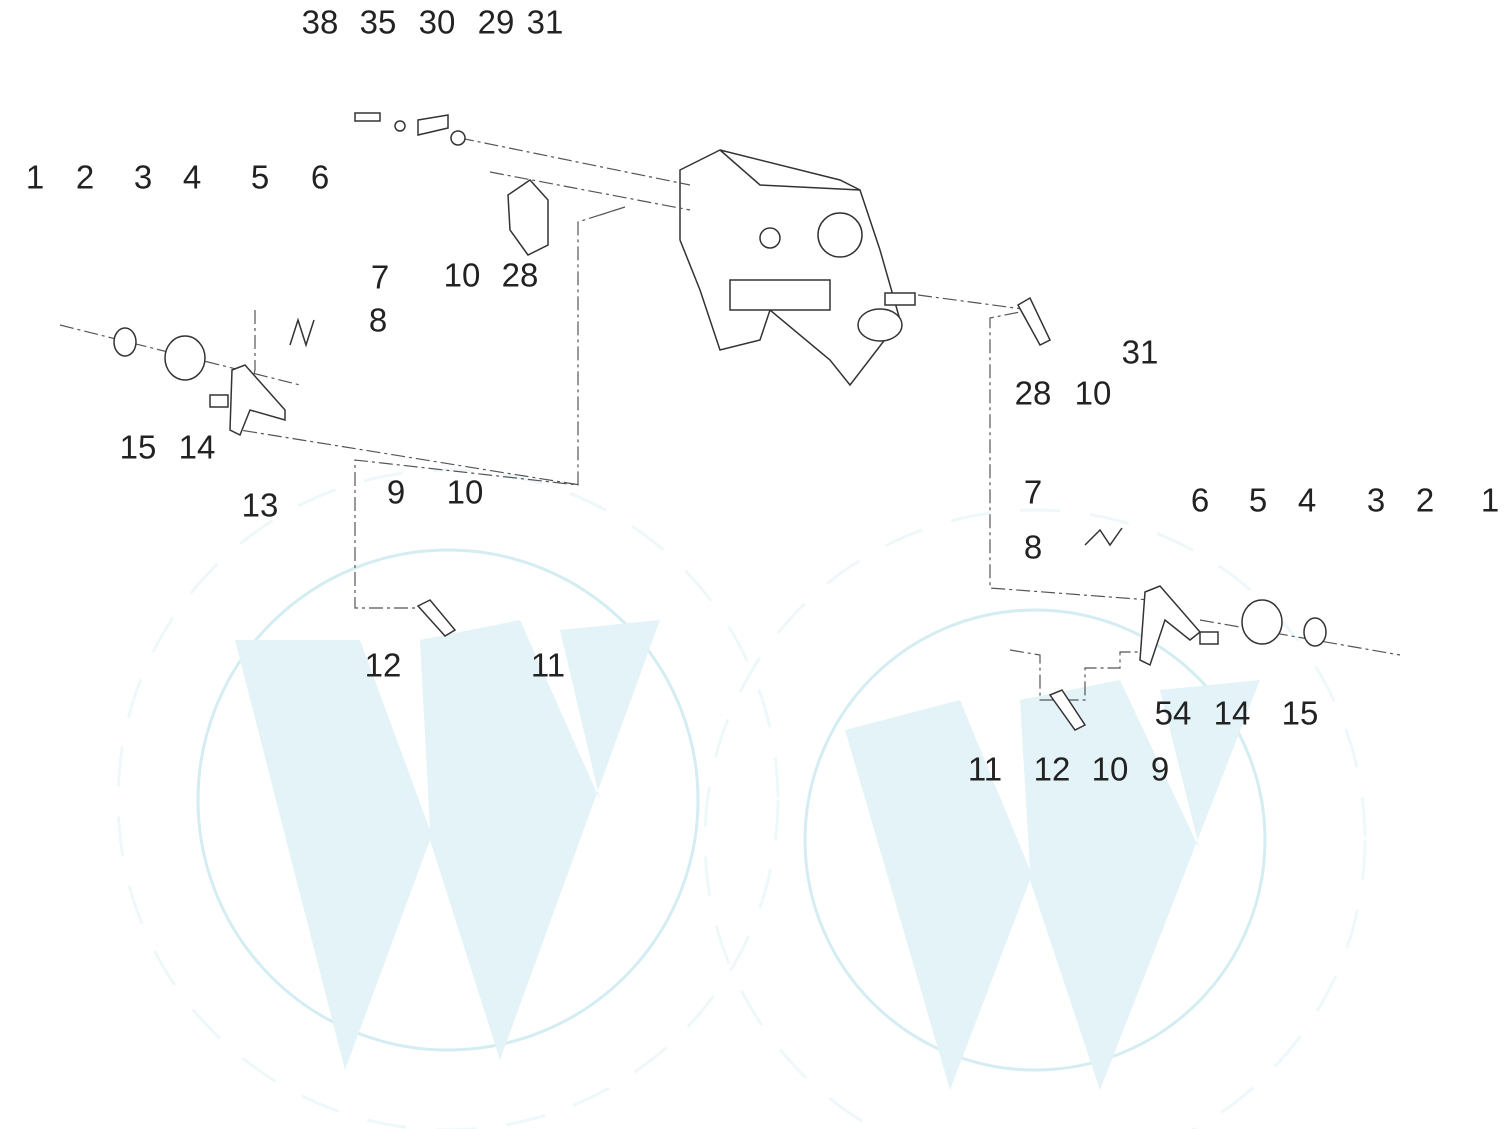  What do you see at coordinates (496, 22) in the screenshot?
I see `callout: 29` at bounding box center [496, 22].